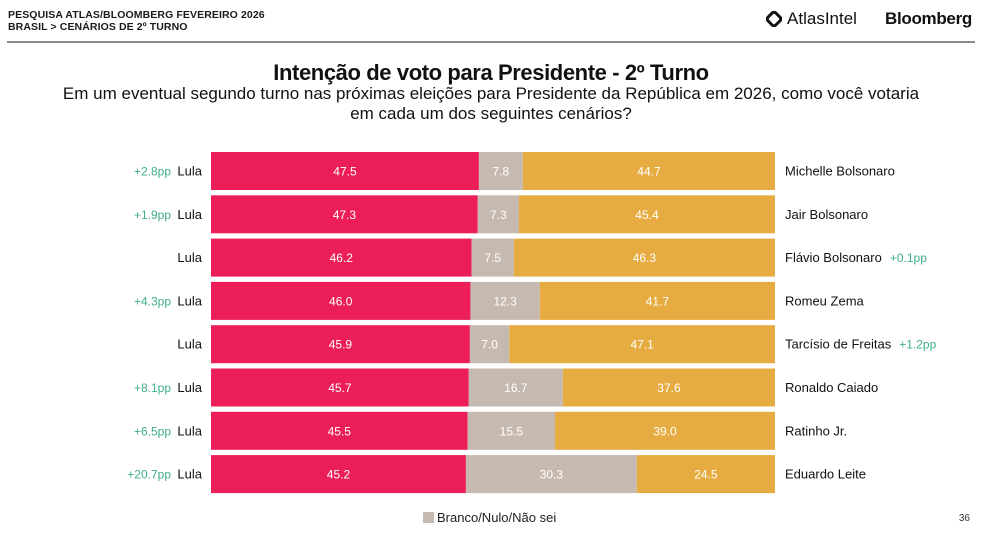 Image resolution: width=982 pixels, height=537 pixels. I want to click on value-label-lula: 47.3, so click(345, 215).